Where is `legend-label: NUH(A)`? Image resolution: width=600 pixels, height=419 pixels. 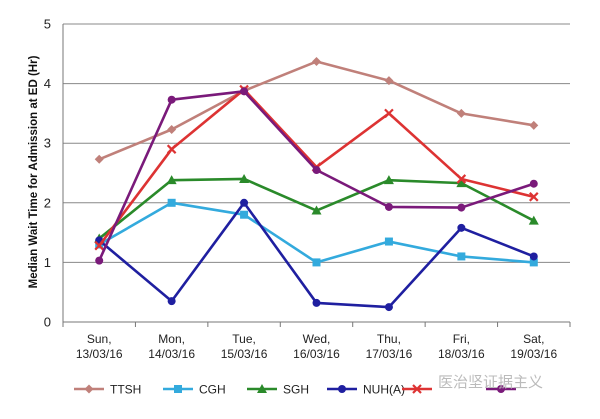
legend-label: NUH(A) is located at coordinates (384, 390).